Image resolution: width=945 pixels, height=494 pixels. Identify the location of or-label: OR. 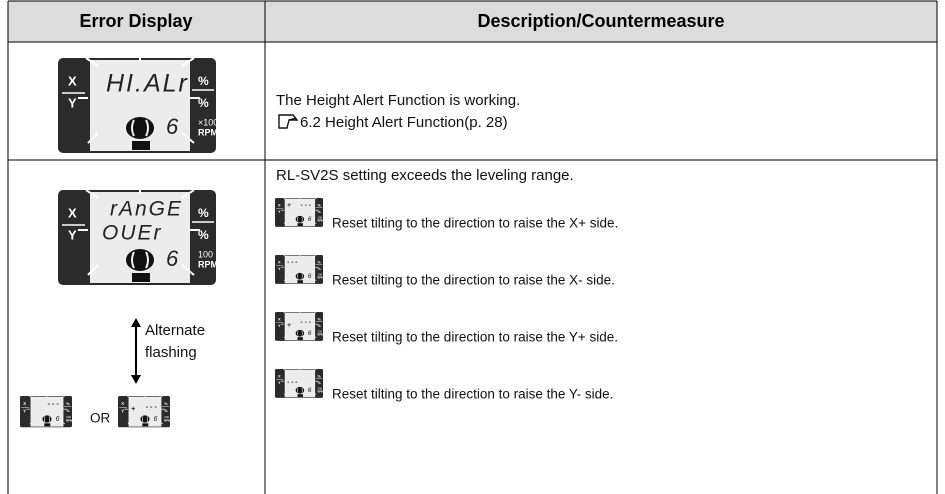
(100, 418).